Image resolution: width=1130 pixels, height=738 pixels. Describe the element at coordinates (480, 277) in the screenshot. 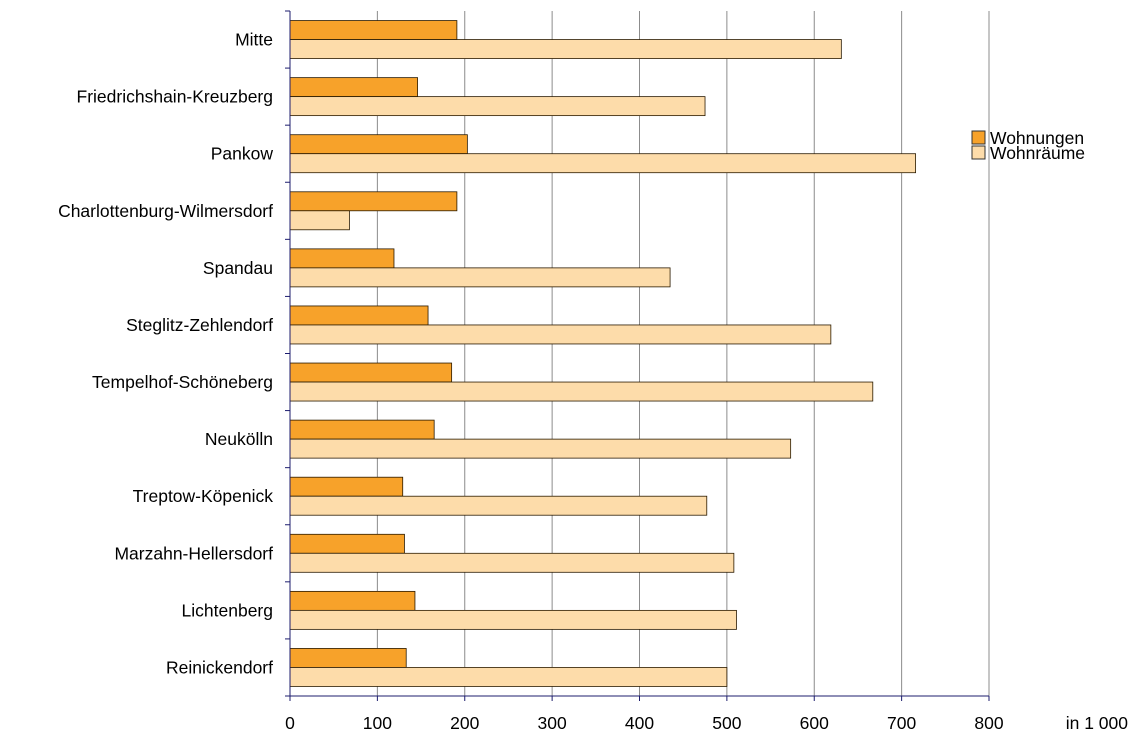

I see `bar-wohnraeume-spandau` at that location.